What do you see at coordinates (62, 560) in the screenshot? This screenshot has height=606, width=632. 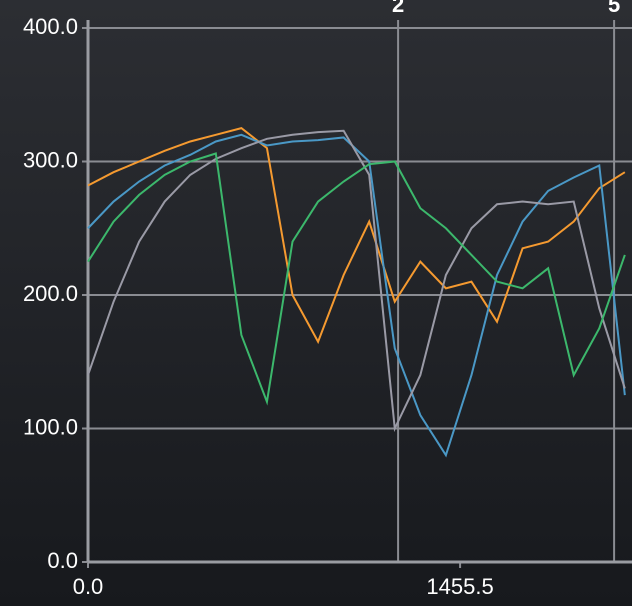 I see `y-tick-label: 0.0` at bounding box center [62, 560].